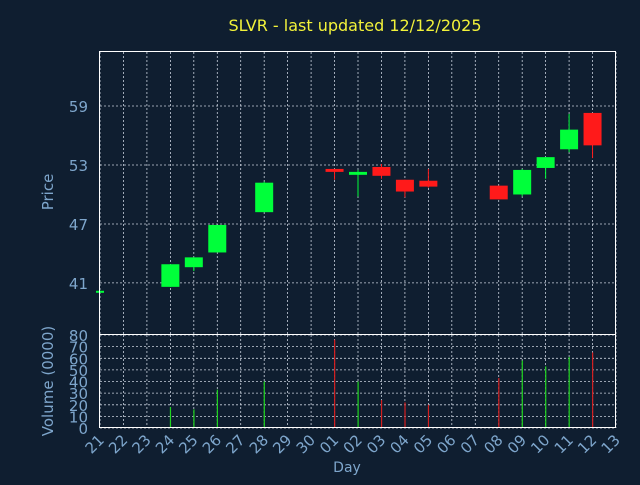 This screenshot has width=640, height=485. I want to click on volume-y-tick-label: 60, so click(78, 359).